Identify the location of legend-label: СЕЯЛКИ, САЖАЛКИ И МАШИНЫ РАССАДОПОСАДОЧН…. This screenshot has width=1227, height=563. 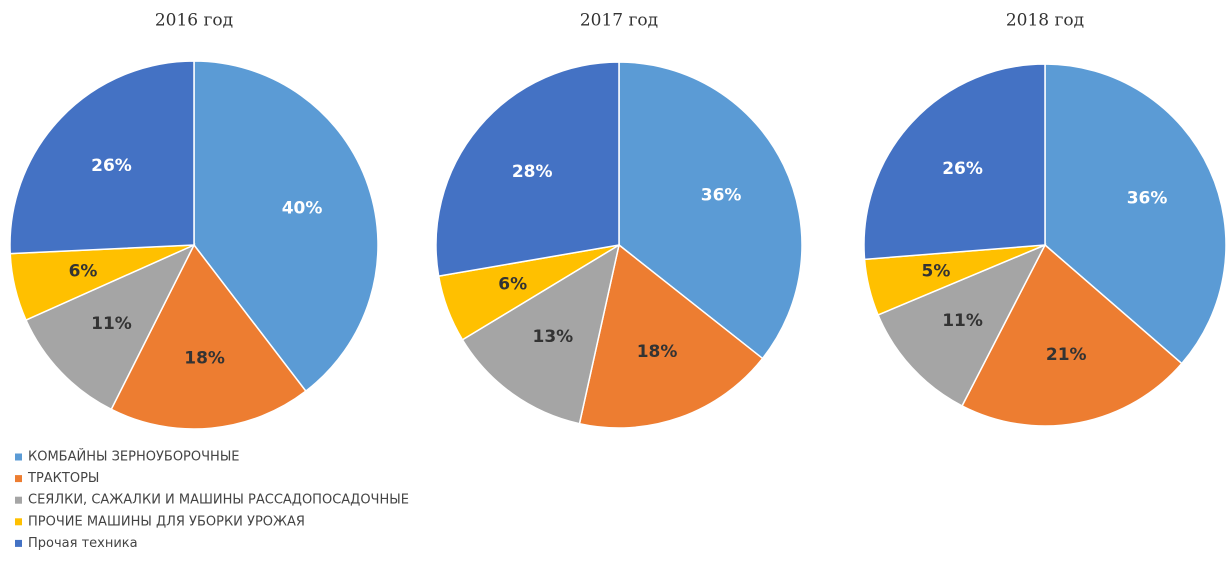
(218, 500).